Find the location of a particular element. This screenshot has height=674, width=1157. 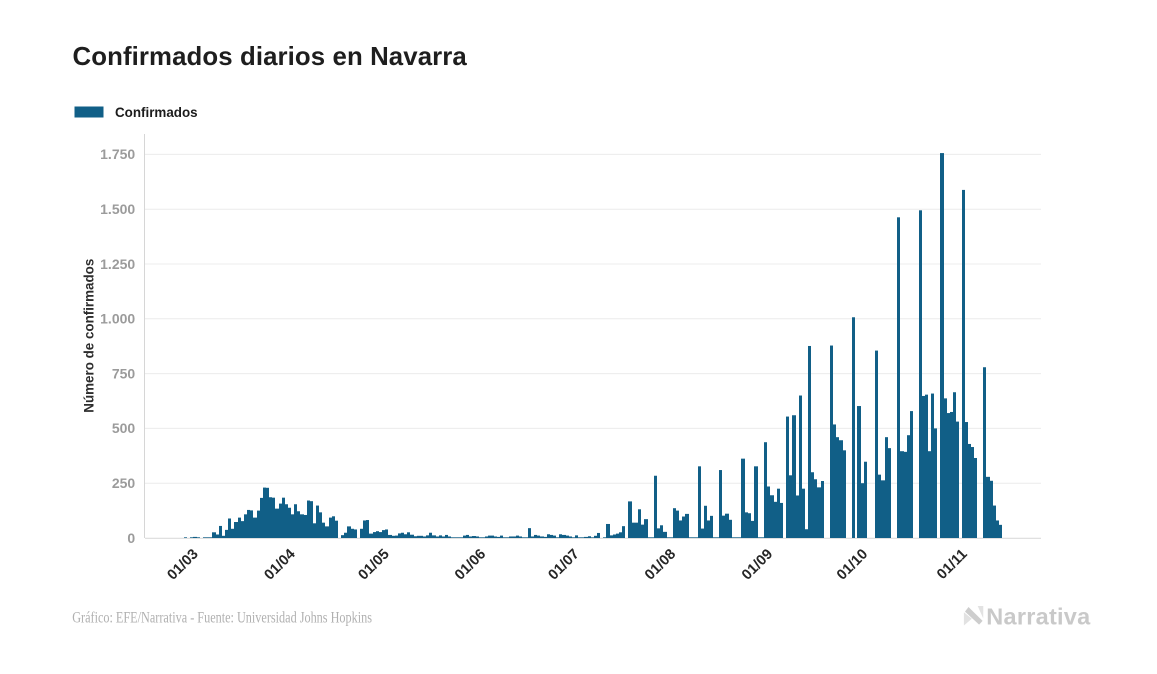

svg-text: 250 is located at coordinates (124, 483).